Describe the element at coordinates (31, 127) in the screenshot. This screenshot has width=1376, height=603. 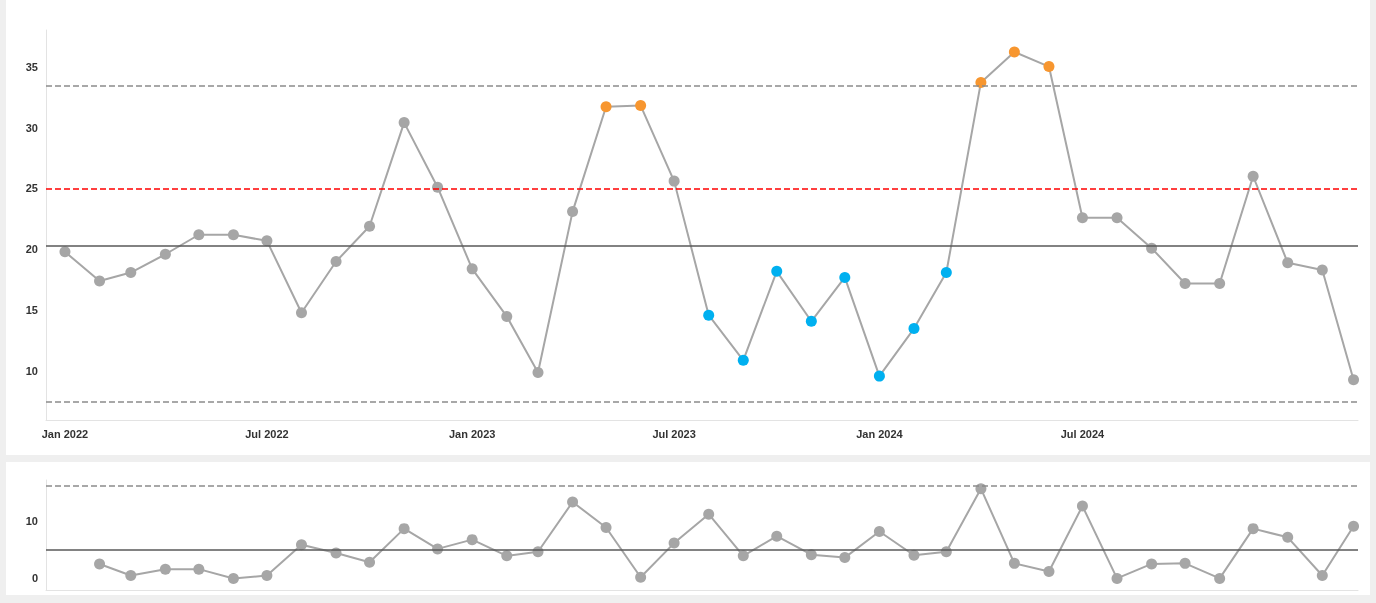
I see `y-tick-label: 30` at that location.